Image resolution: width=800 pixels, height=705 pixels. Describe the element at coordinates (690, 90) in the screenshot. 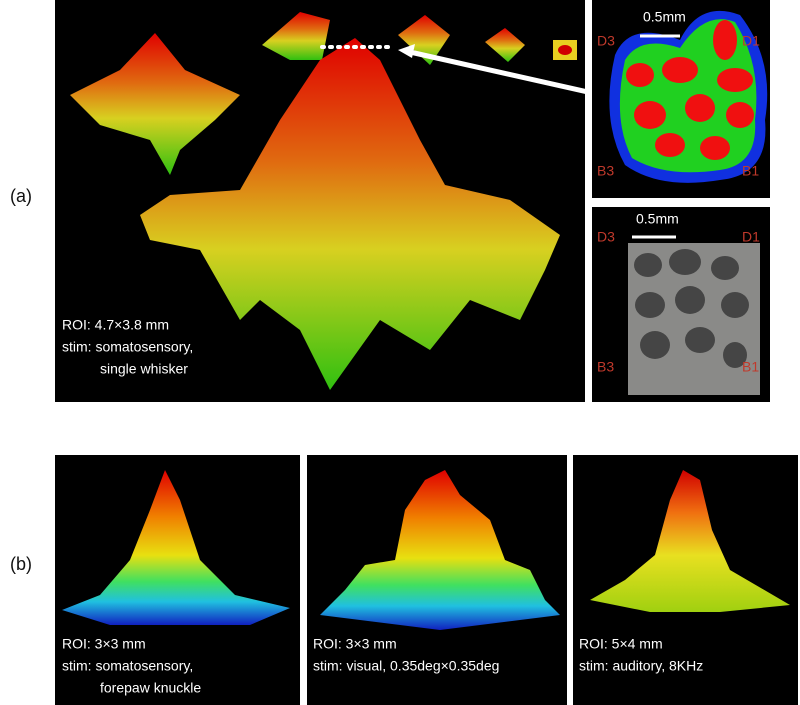

I see `barrel-blobs` at that location.